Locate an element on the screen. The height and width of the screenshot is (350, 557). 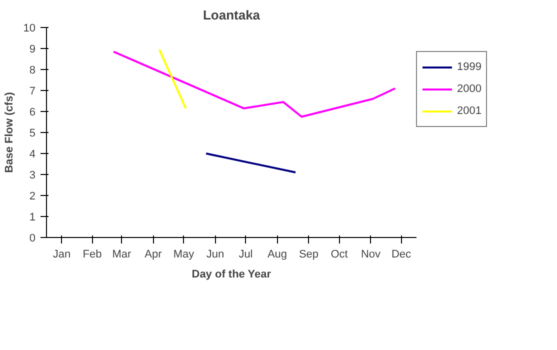
x-tick-label: Feb is located at coordinates (92, 254).